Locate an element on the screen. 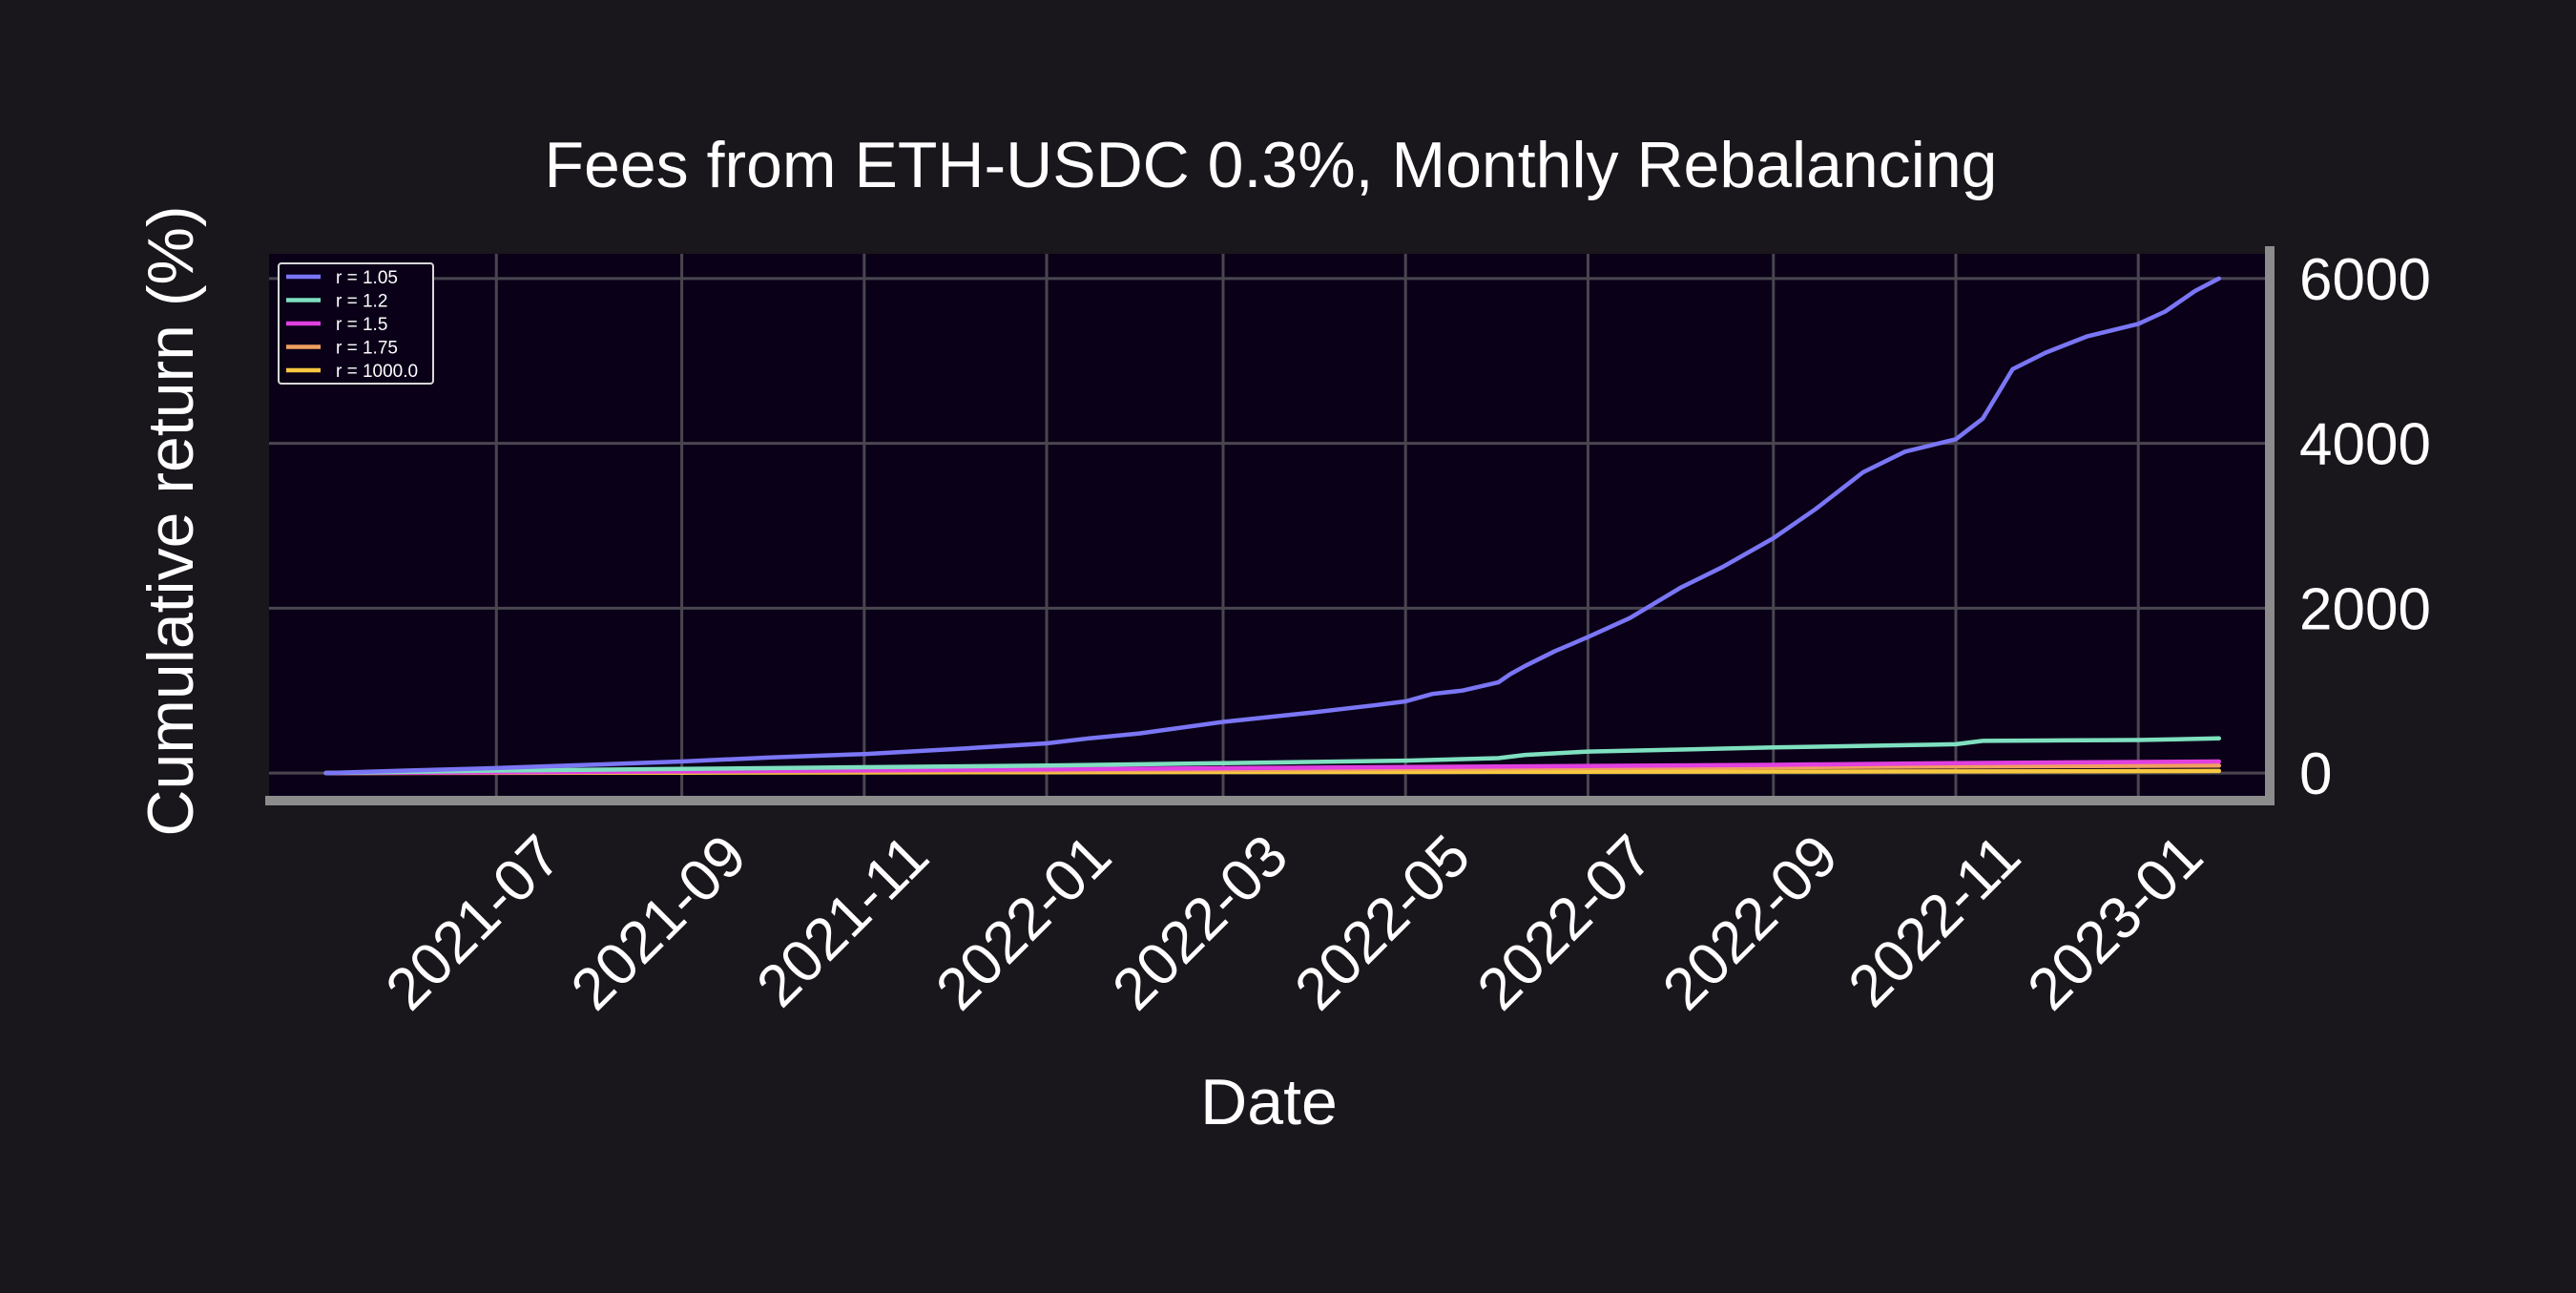 The height and width of the screenshot is (1293, 2576). y-axis-label: Cumulative return (%) is located at coordinates (171, 520).